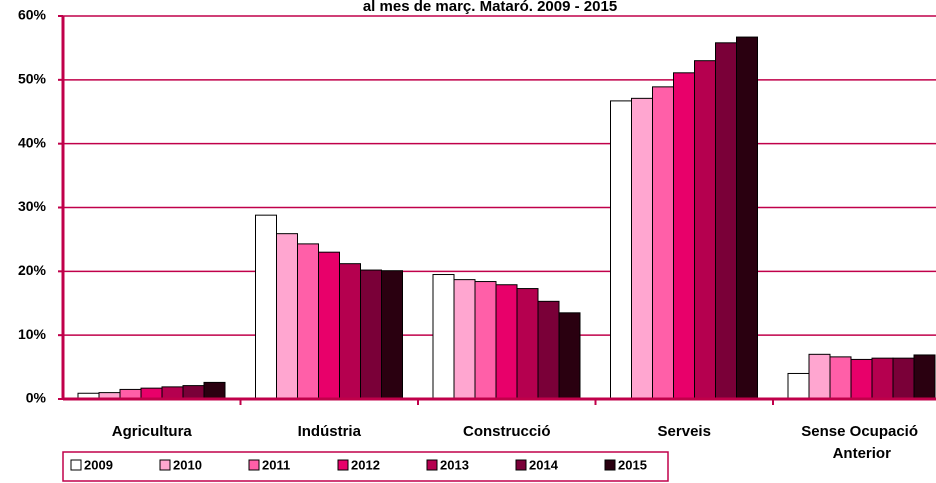  I want to click on legend-label: 2012, so click(365, 464).